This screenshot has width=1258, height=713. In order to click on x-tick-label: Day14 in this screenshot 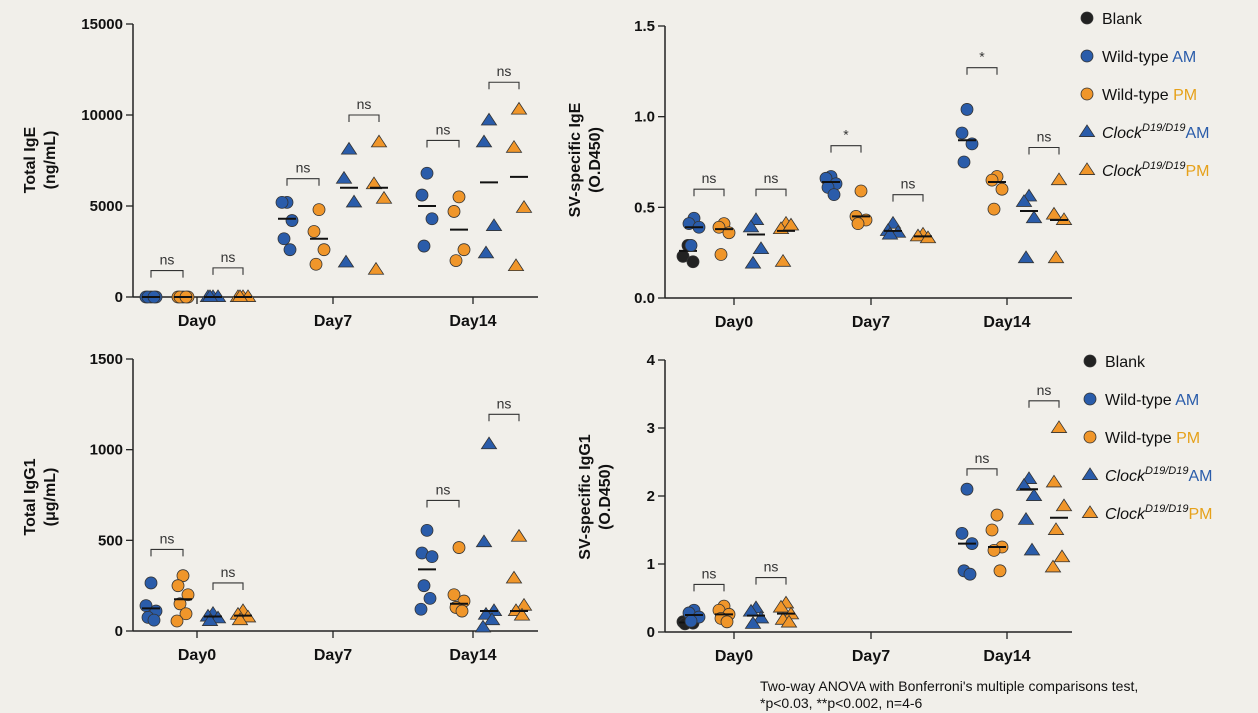, I will do `click(472, 655)`.